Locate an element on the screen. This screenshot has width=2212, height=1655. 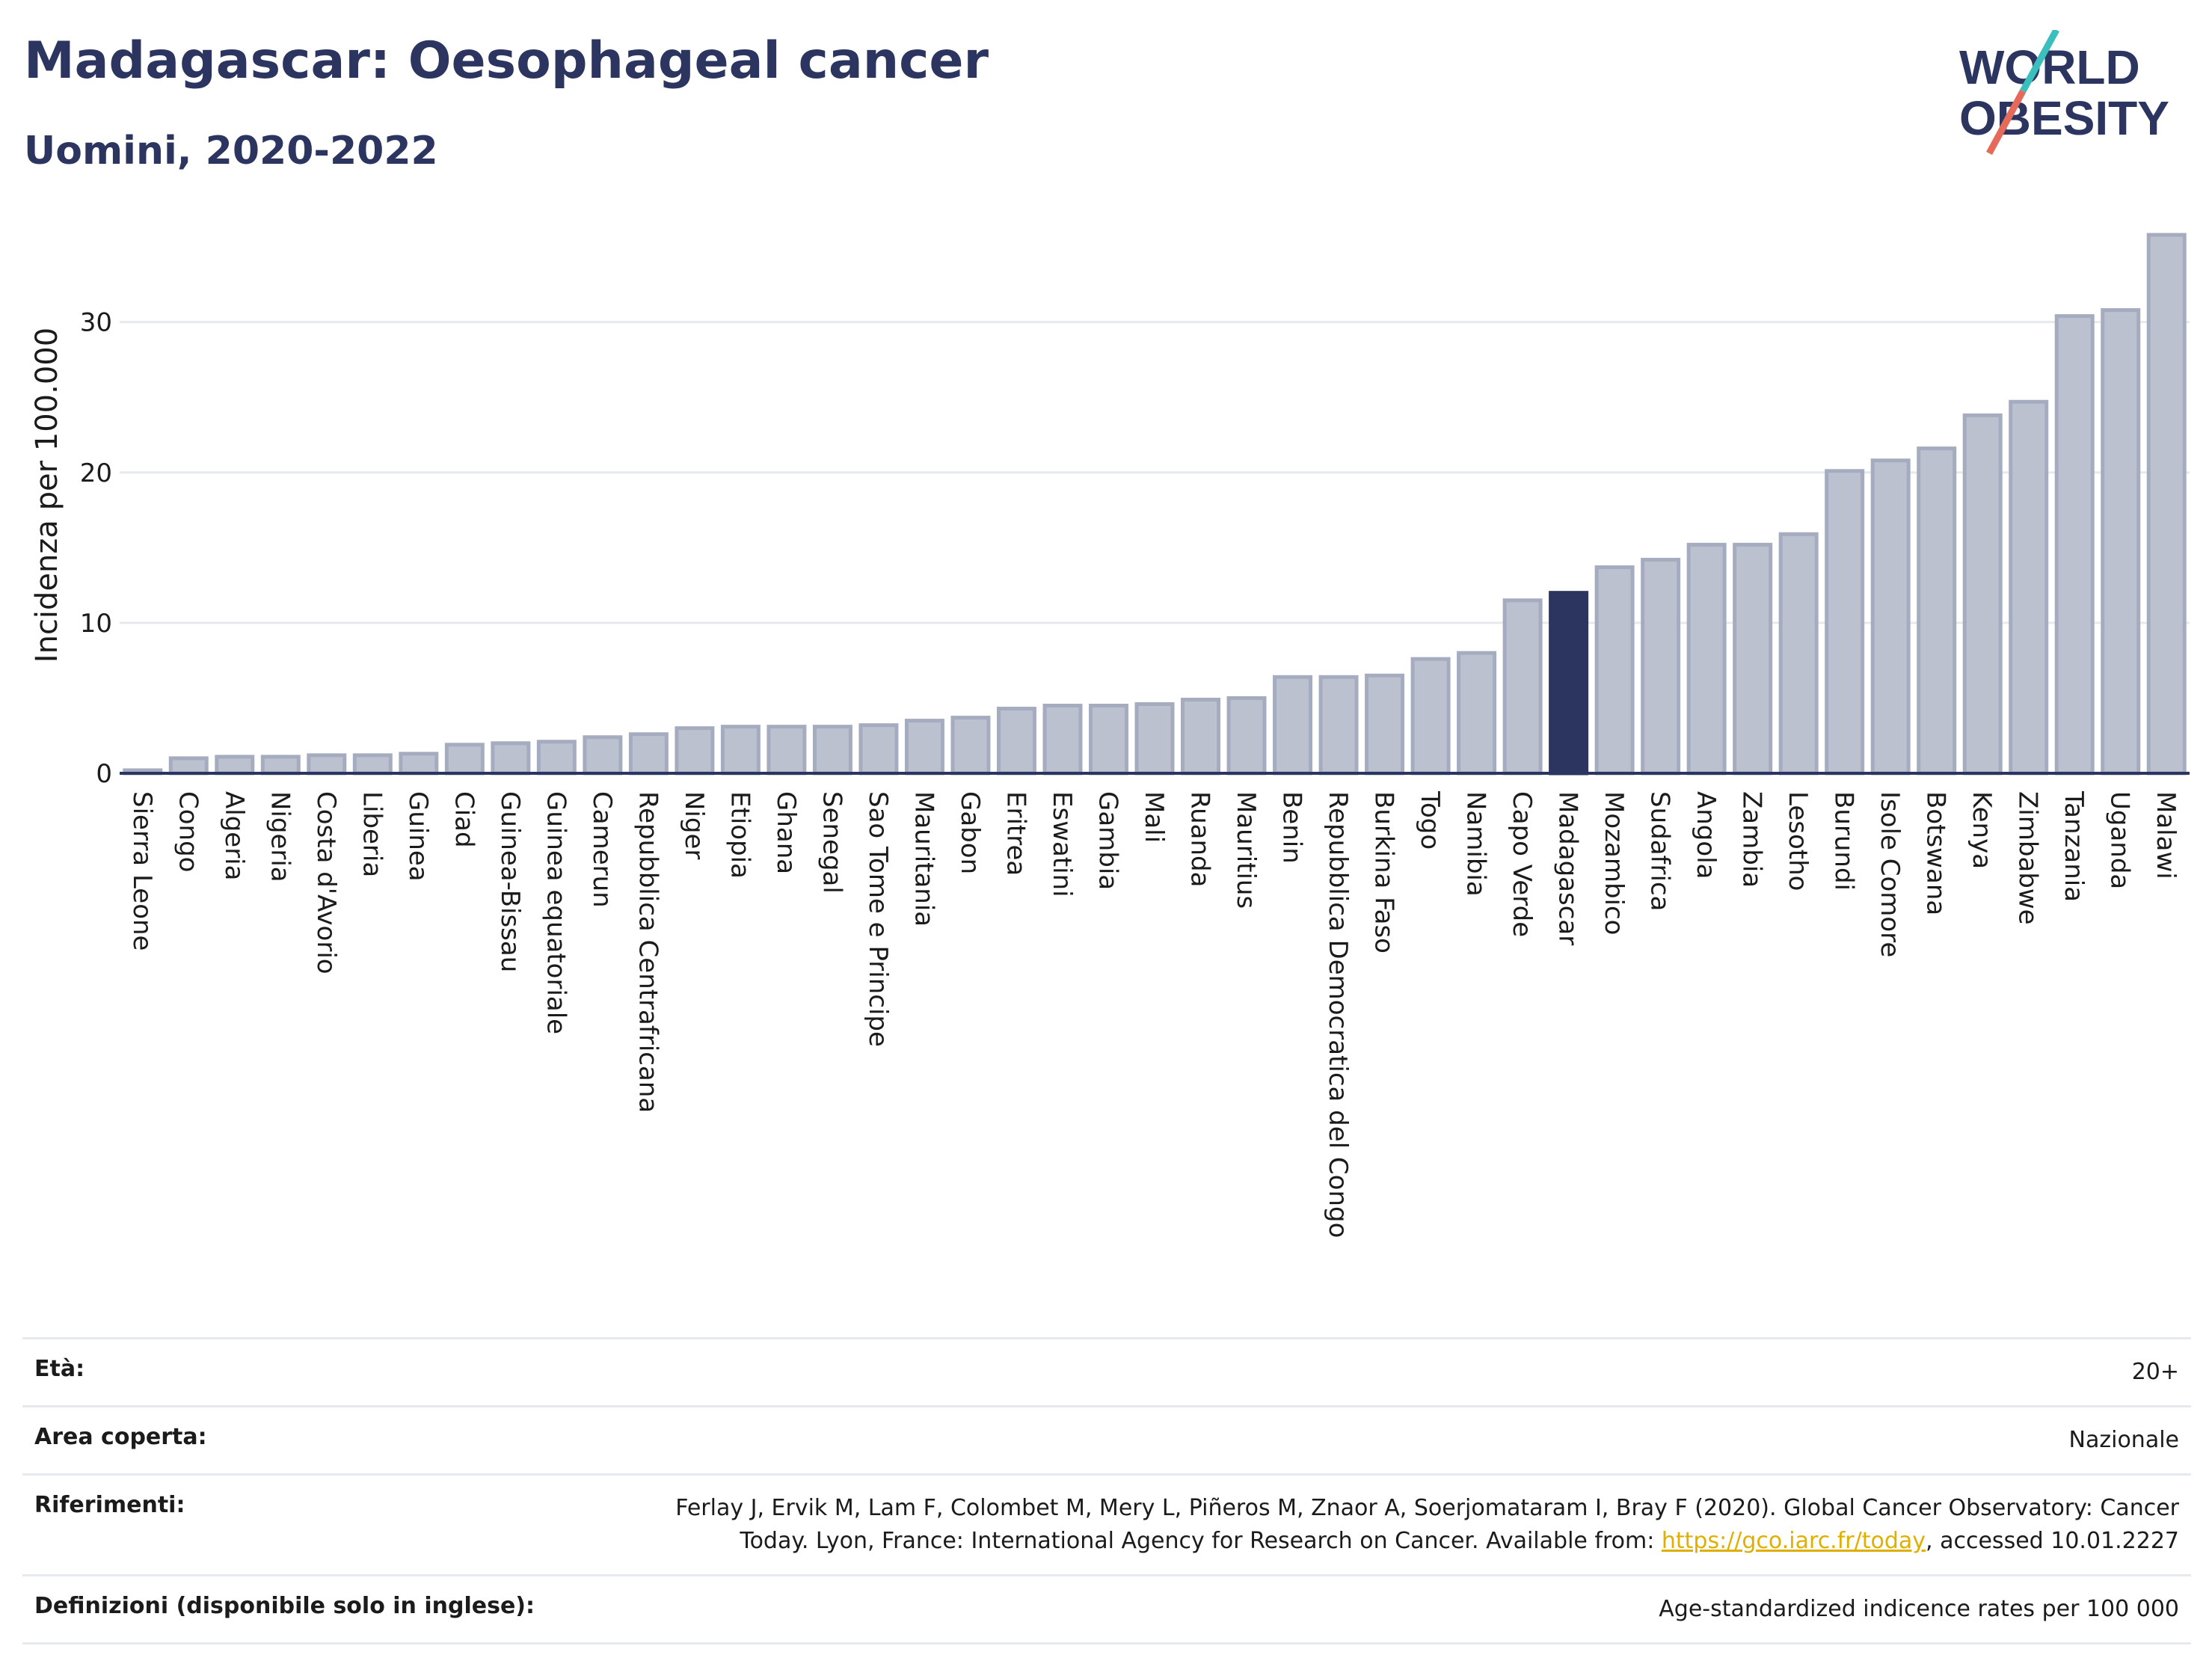
y-tick-label: 20 is located at coordinates (96, 473).